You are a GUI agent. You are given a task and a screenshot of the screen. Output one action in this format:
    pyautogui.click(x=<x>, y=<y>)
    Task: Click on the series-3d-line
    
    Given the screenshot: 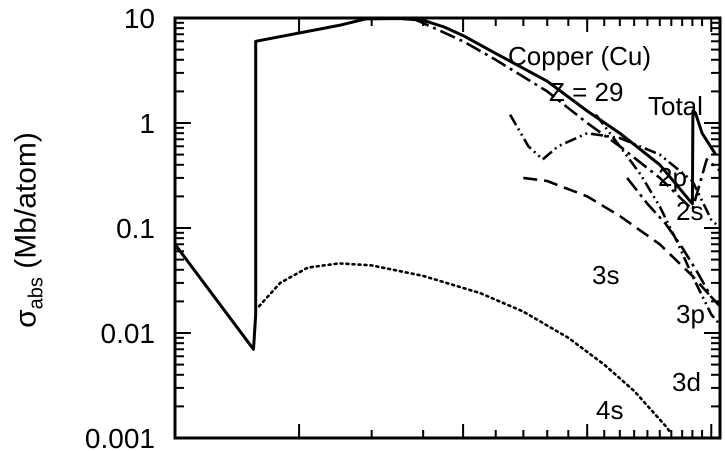 What is the action you would take?
    pyautogui.click(x=657, y=219)
    